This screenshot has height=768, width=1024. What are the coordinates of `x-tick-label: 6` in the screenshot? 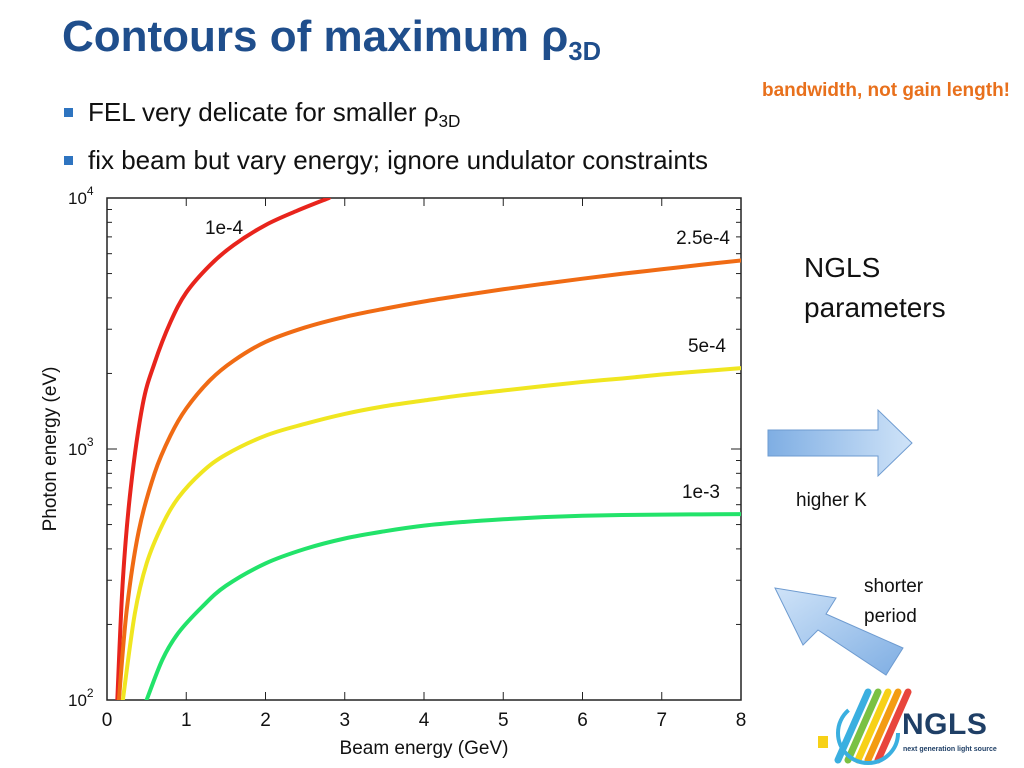 It's located at (582, 720).